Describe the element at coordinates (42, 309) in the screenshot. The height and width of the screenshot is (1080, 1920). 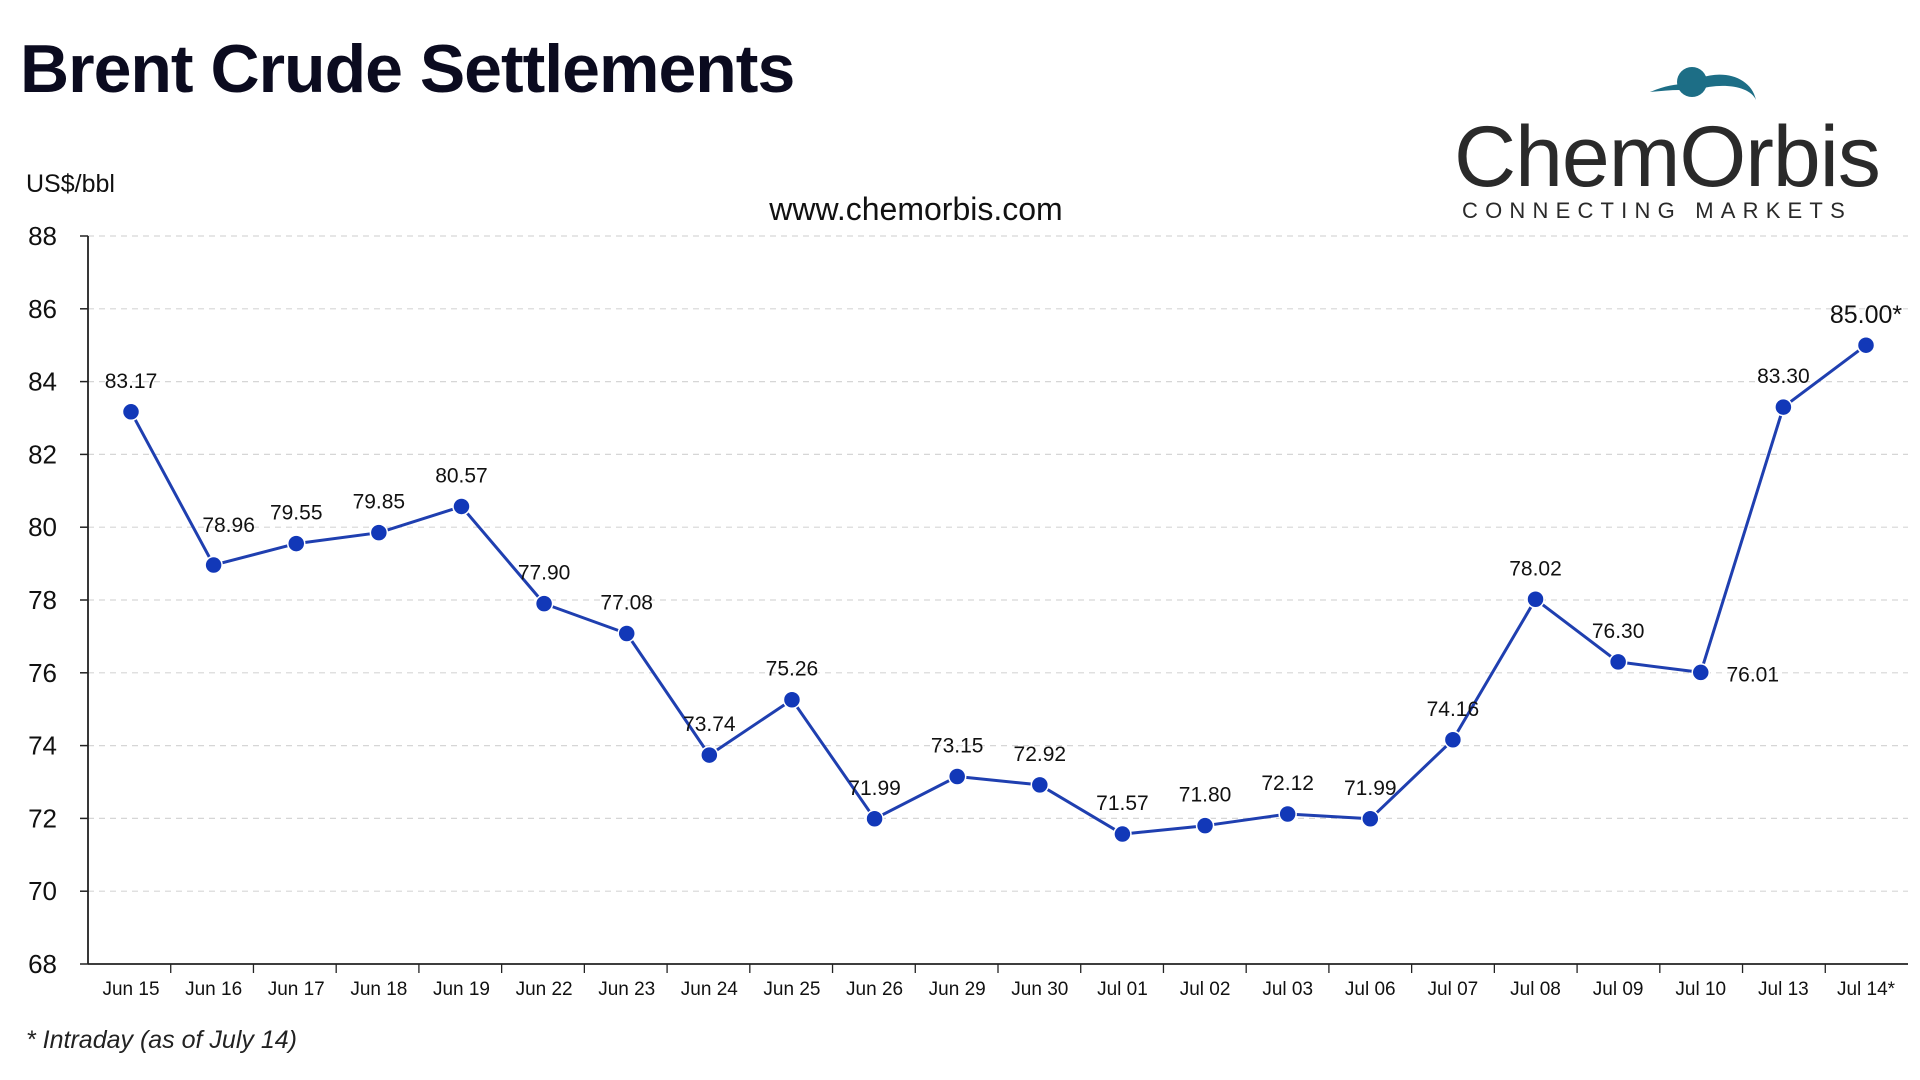
I see `y-tick-label: 86` at that location.